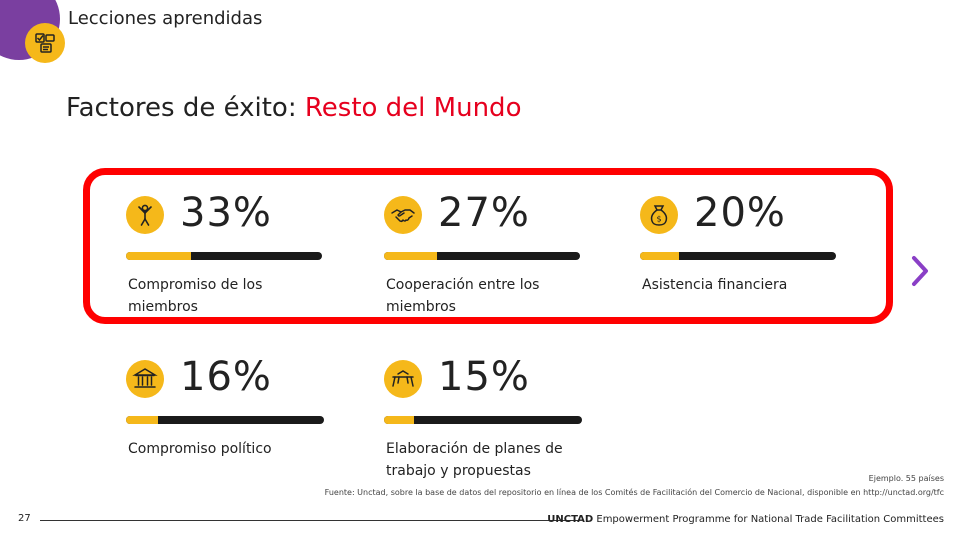 The height and width of the screenshot is (540, 960). I want to click on table-plan-icon, so click(403, 379).